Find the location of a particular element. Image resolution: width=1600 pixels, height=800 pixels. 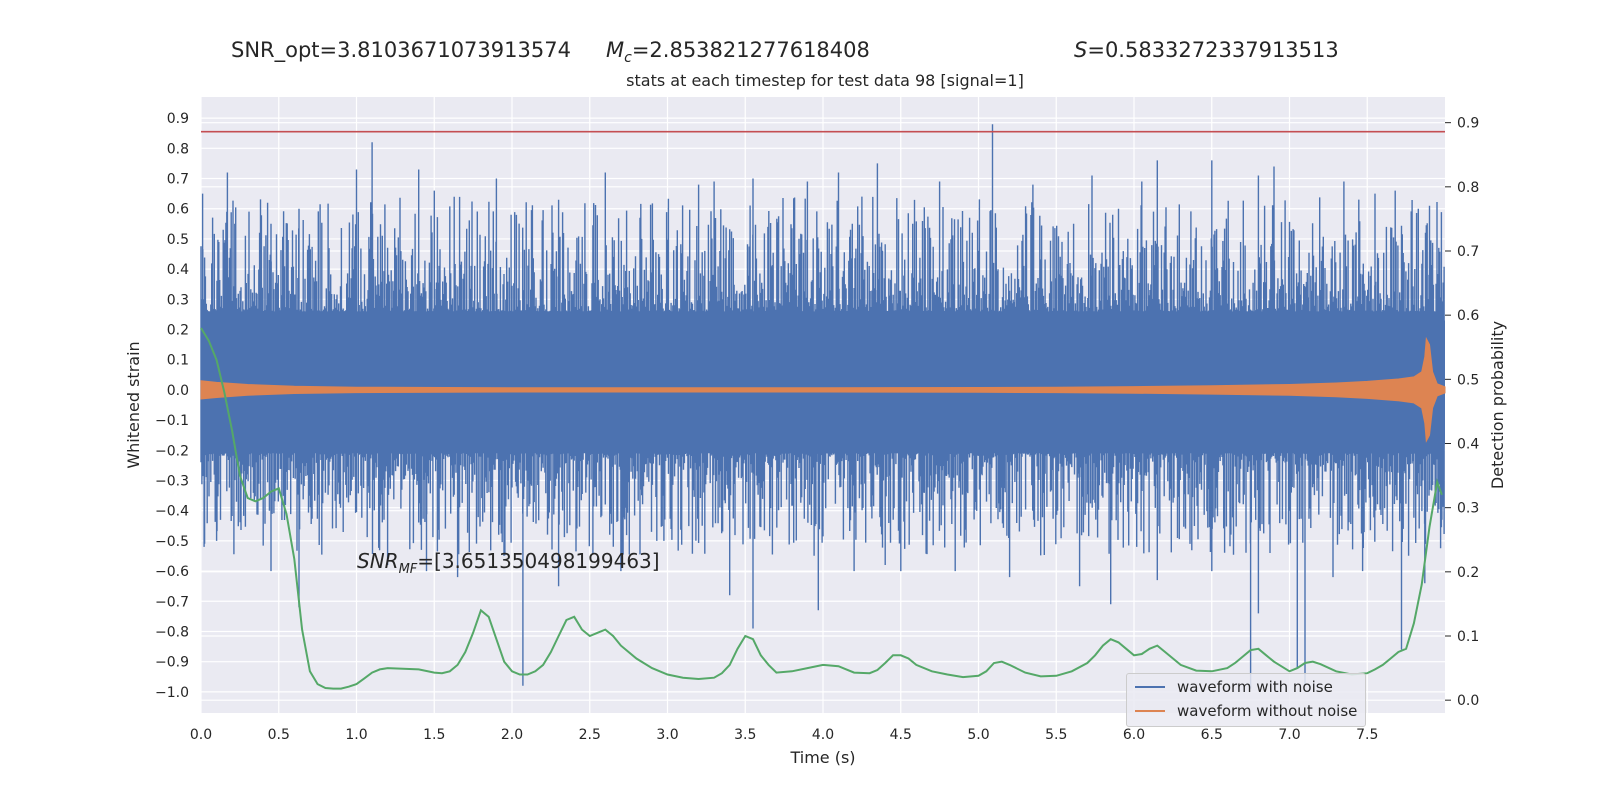

snr-mf-value: =[3.651350498199463] is located at coordinates (538, 561).